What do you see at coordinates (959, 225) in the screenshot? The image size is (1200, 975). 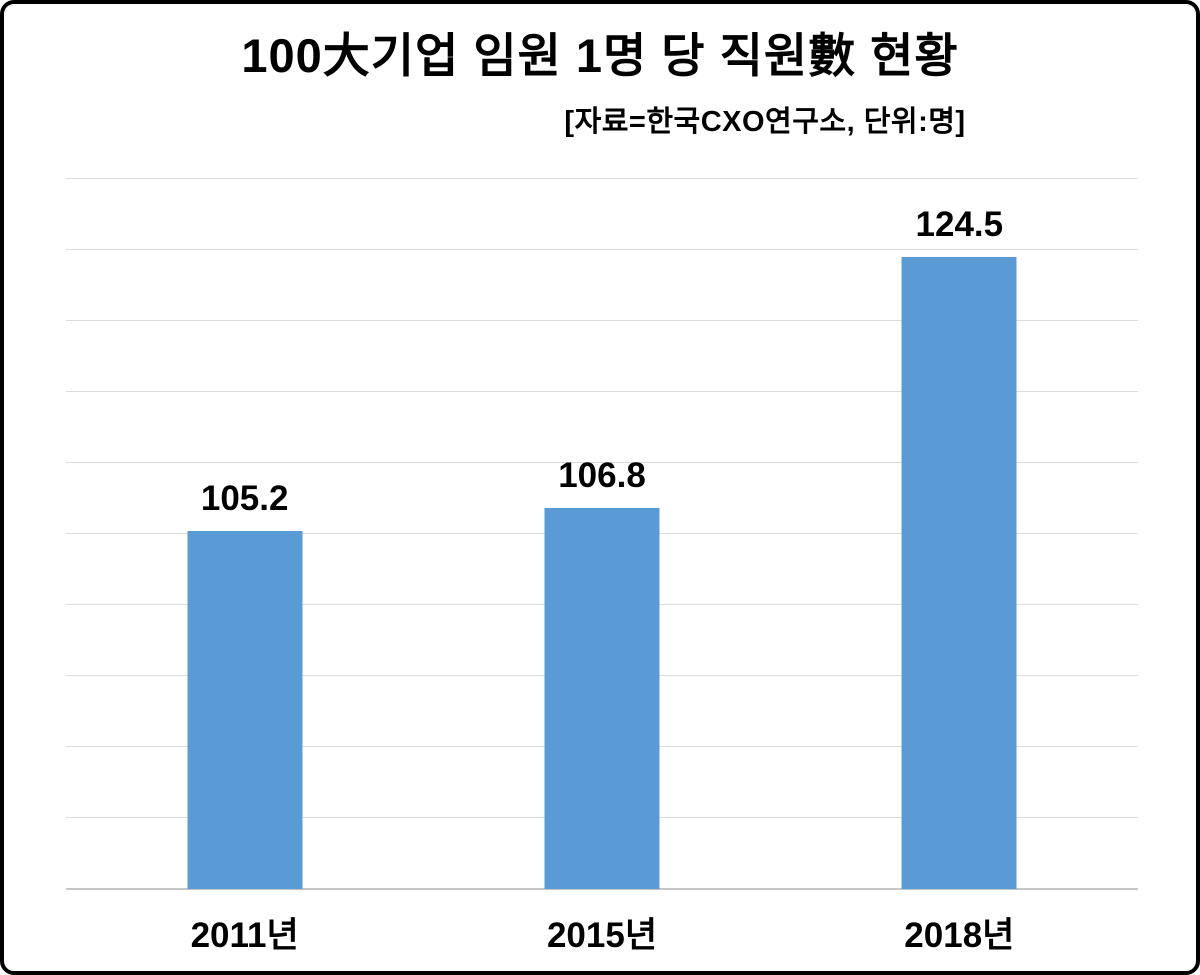 I see `bar-value-label: 124.5` at bounding box center [959, 225].